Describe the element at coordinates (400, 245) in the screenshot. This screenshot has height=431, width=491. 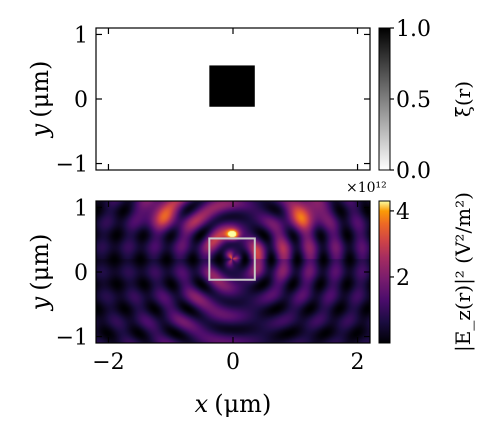
I see `bottom-colorbar-ticks: 24` at that location.